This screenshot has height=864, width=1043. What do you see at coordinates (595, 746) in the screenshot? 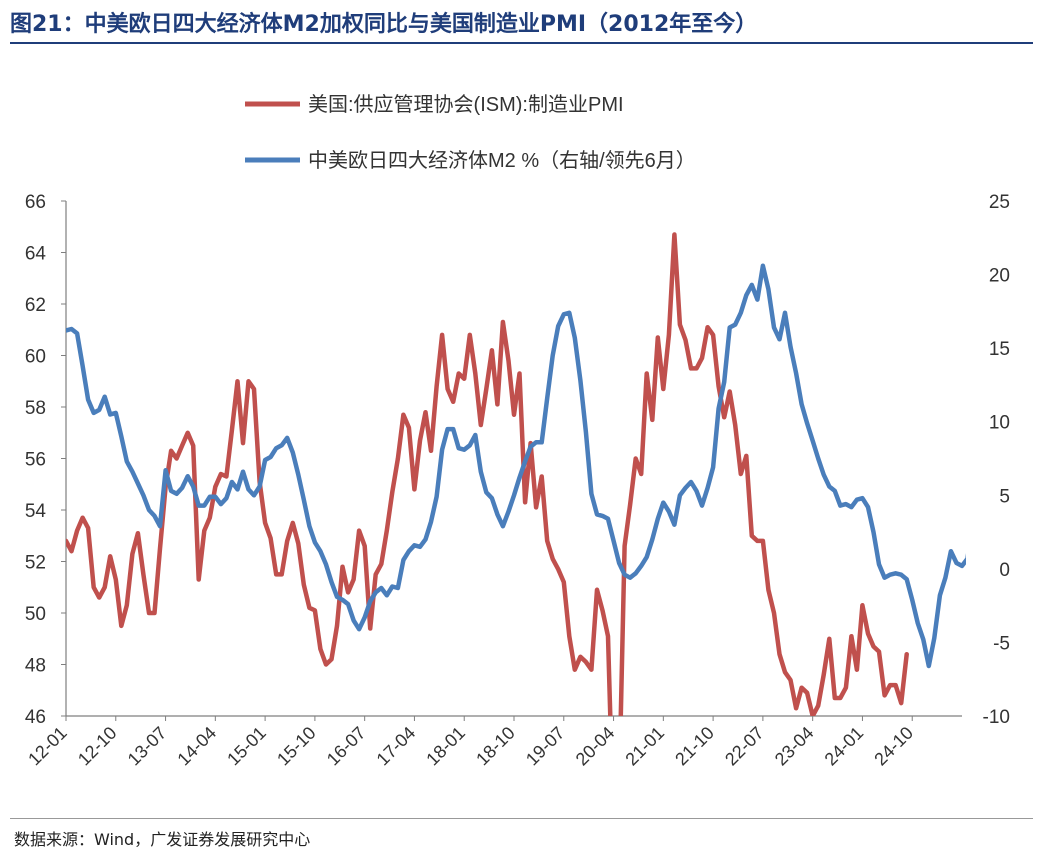
I see `x-tick-label: 20-04` at bounding box center [595, 746].